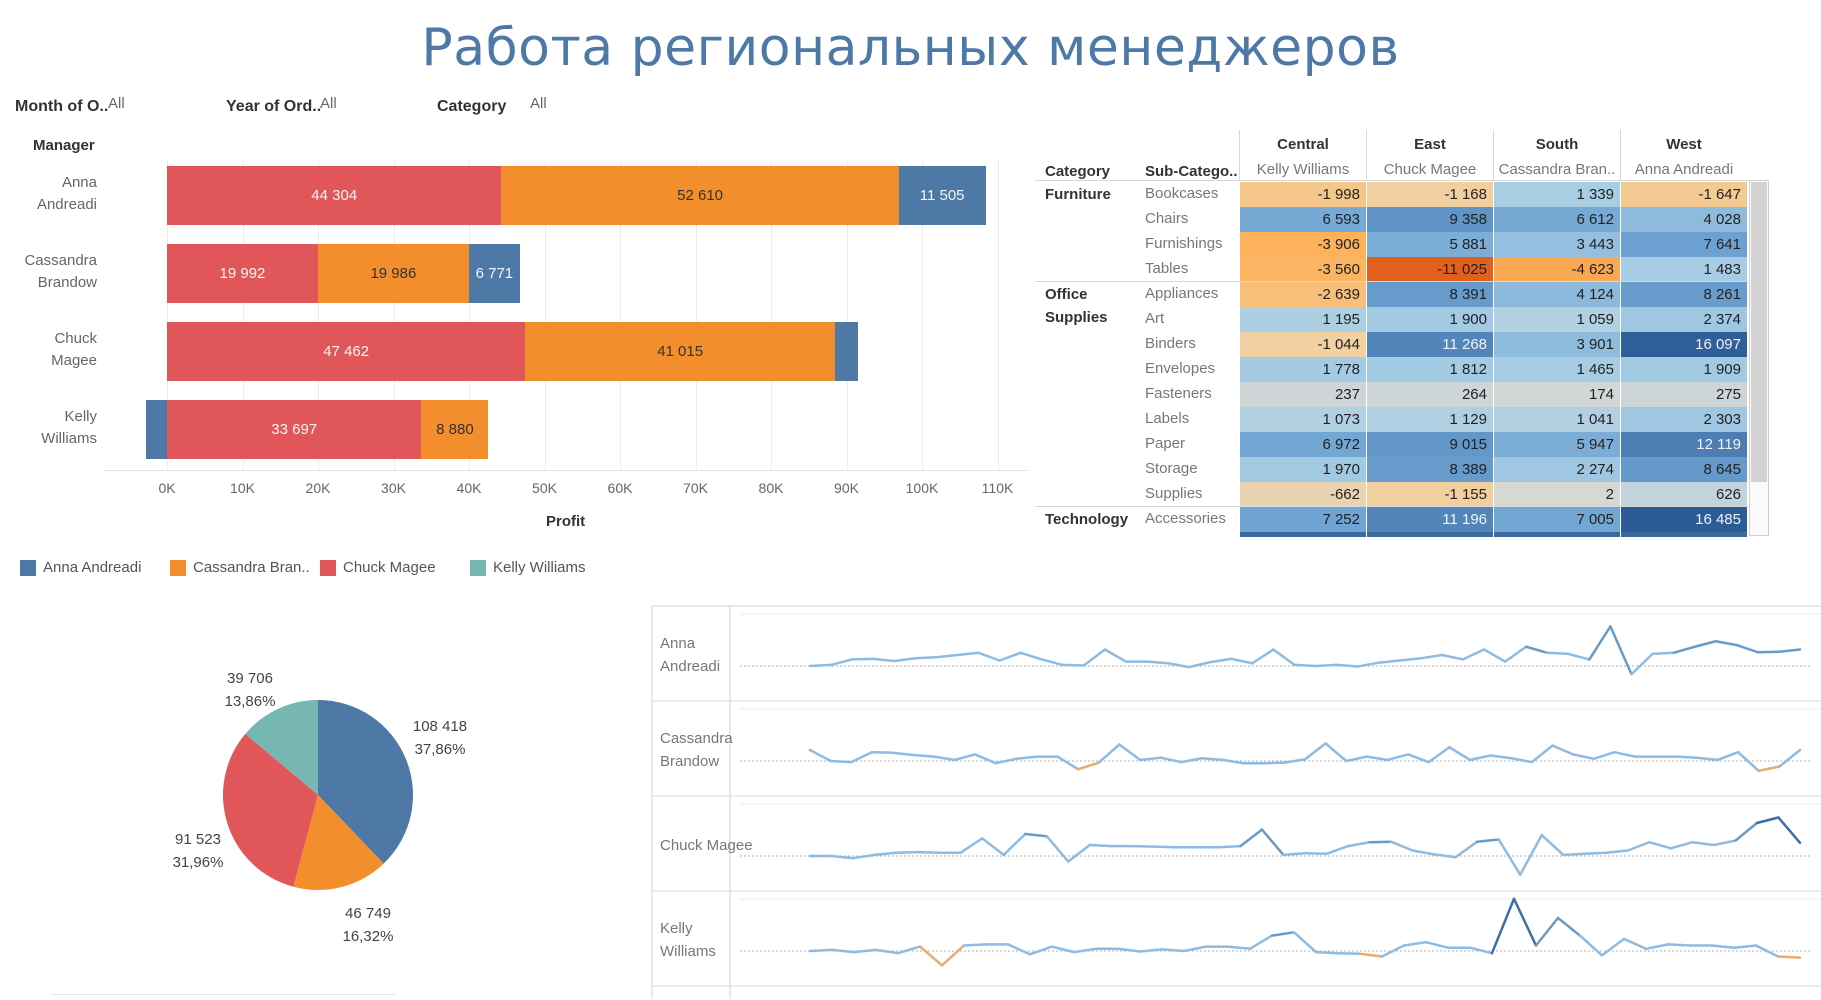 The height and width of the screenshot is (1000, 1821). Describe the element at coordinates (1557, 244) in the screenshot. I see `table-cell: 3 443` at that location.